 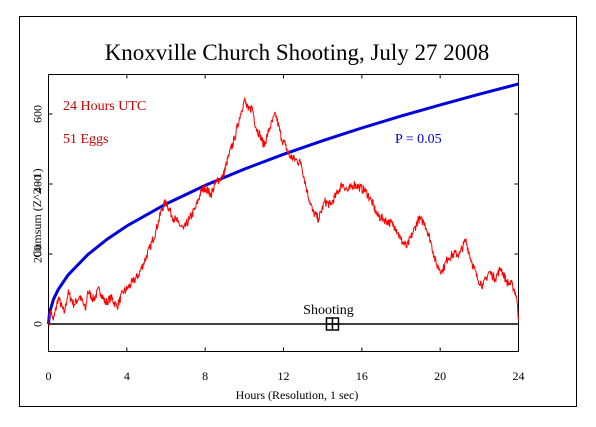 I want to click on x-tick-label: 16, so click(x=362, y=376).